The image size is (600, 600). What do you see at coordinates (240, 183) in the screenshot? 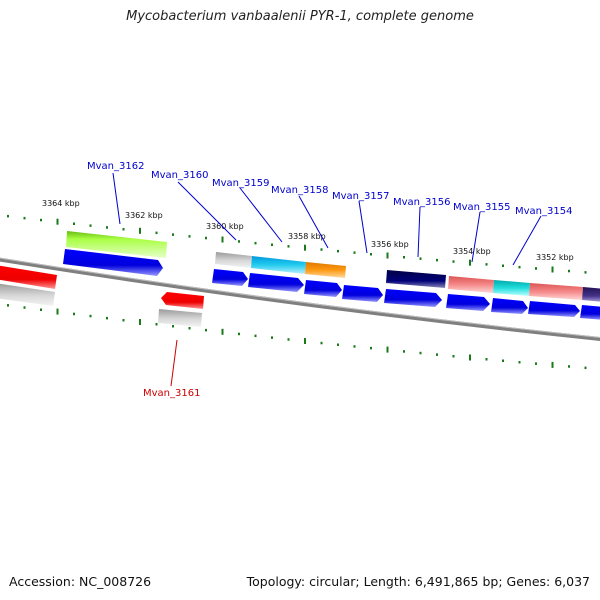
I see `gene-label-mvan-3159: Mvan_3159` at bounding box center [240, 183].